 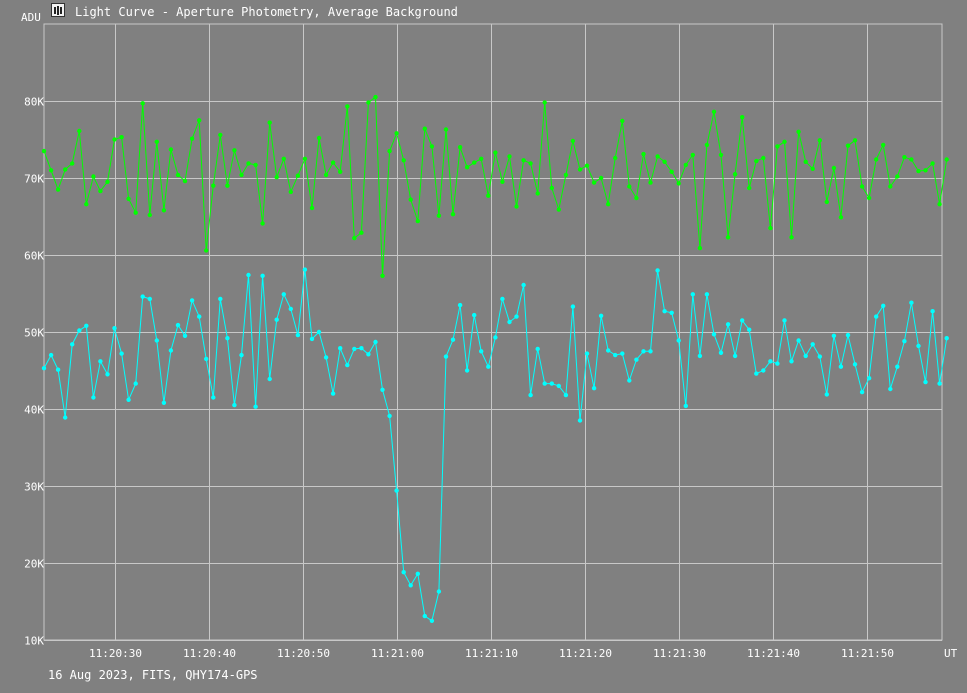 I want to click on y-axis-ticks: 10K 20K 30K 40K 50K 60K 70K 80K, so click(x=34, y=372).